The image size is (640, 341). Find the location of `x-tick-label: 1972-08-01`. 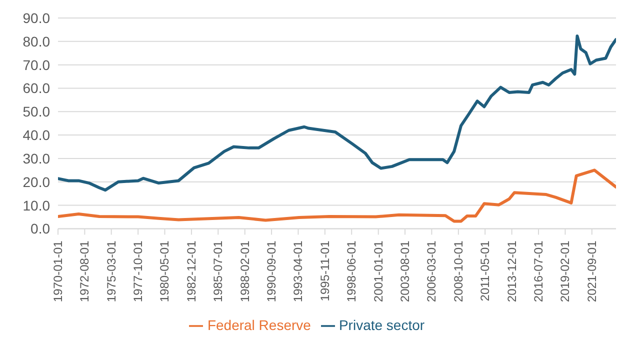

x-tick-label: 1972-08-01 is located at coordinates (85, 271).